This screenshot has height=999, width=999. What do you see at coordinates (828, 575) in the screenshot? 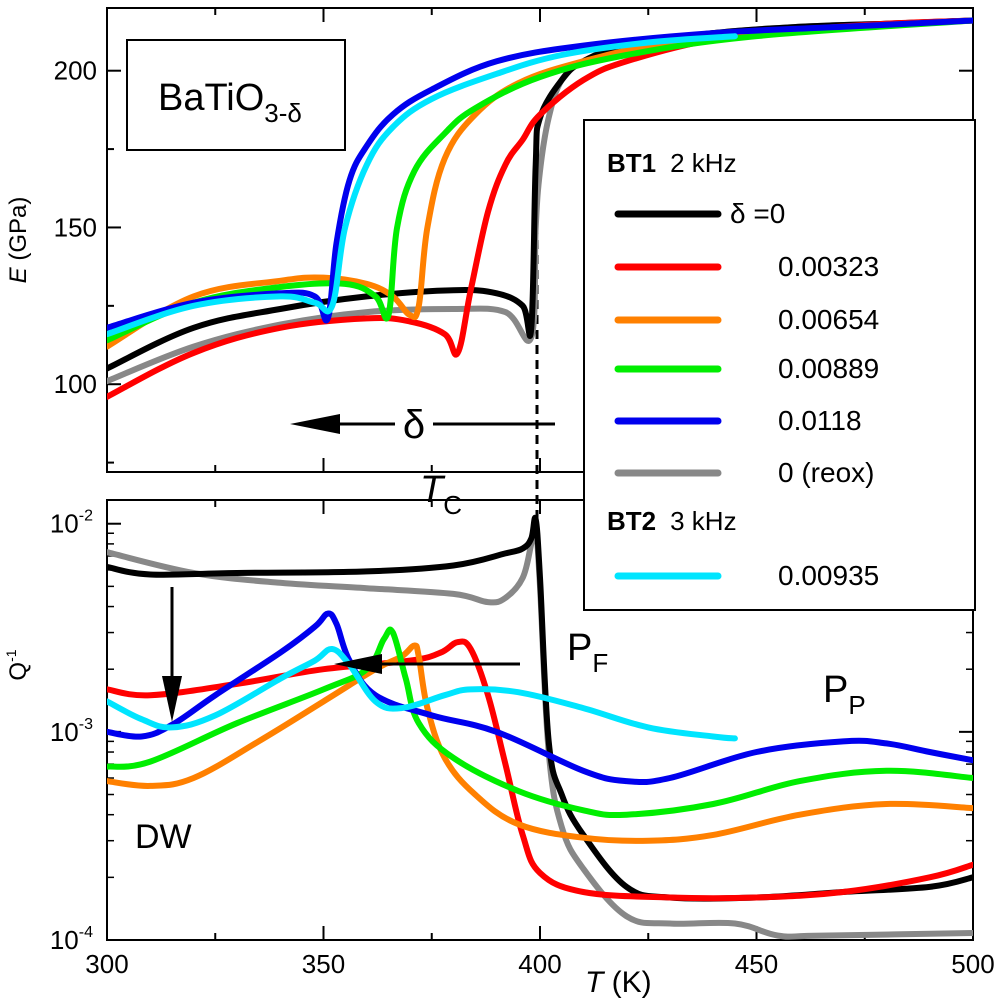
I see `legend-label-s6: 0.00935` at bounding box center [828, 575].